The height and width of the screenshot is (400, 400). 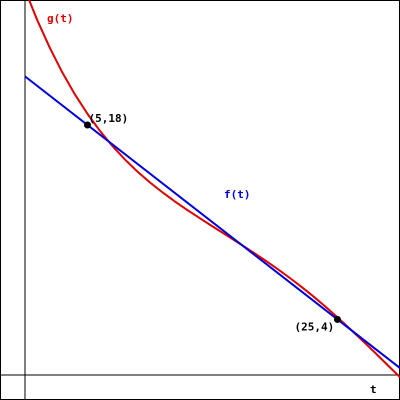 I want to click on x-axis-label: t, so click(x=373, y=389).